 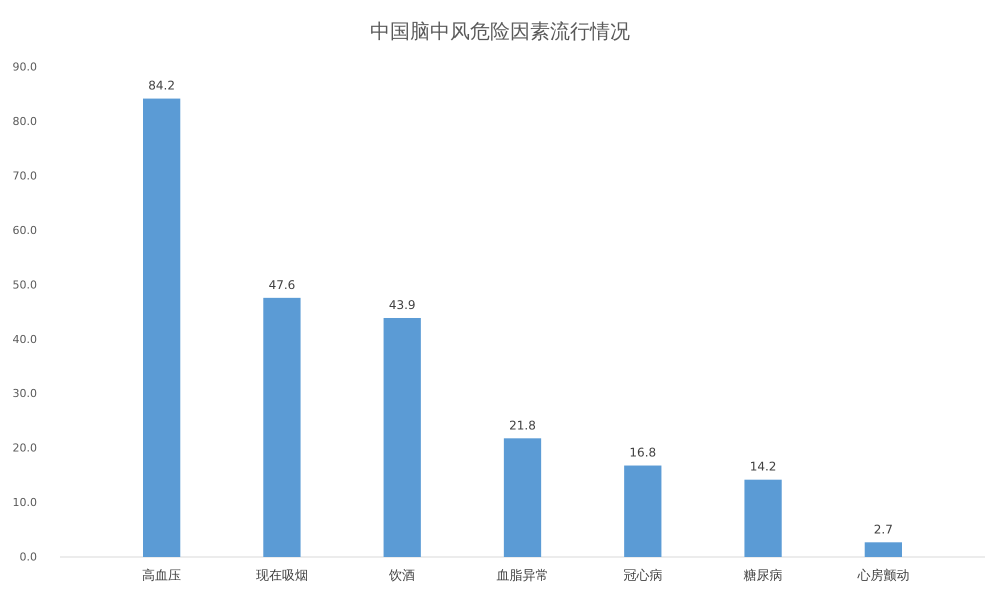 What do you see at coordinates (883, 529) in the screenshot?
I see `data-label: 2.7` at bounding box center [883, 529].